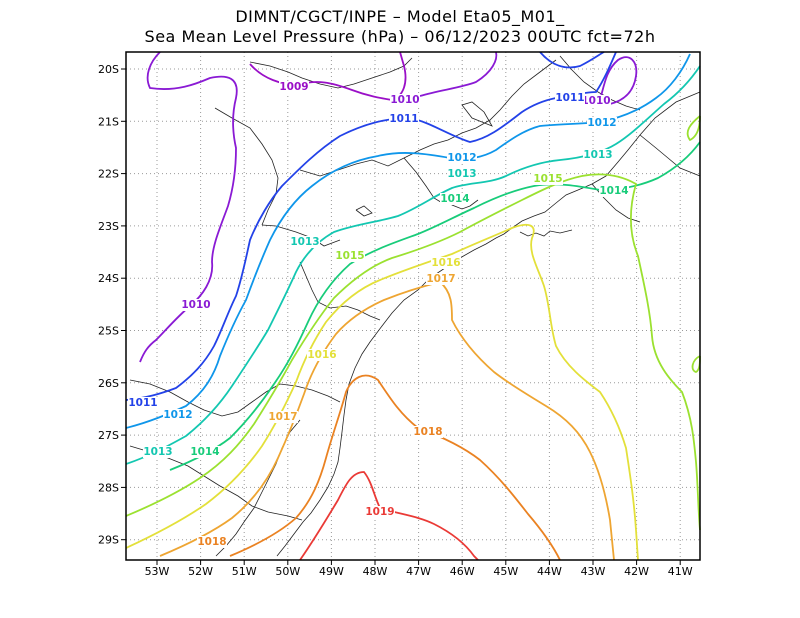 The height and width of the screenshot is (618, 800). I want to click on y-tick-label: 26S, so click(108, 383).